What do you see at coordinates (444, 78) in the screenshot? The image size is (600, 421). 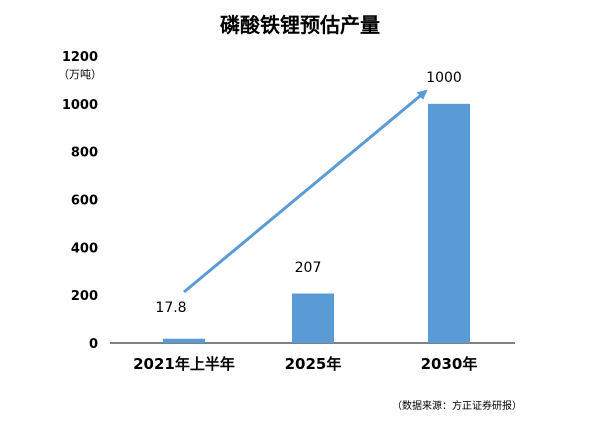 I see `data-label: 1000` at bounding box center [444, 78].